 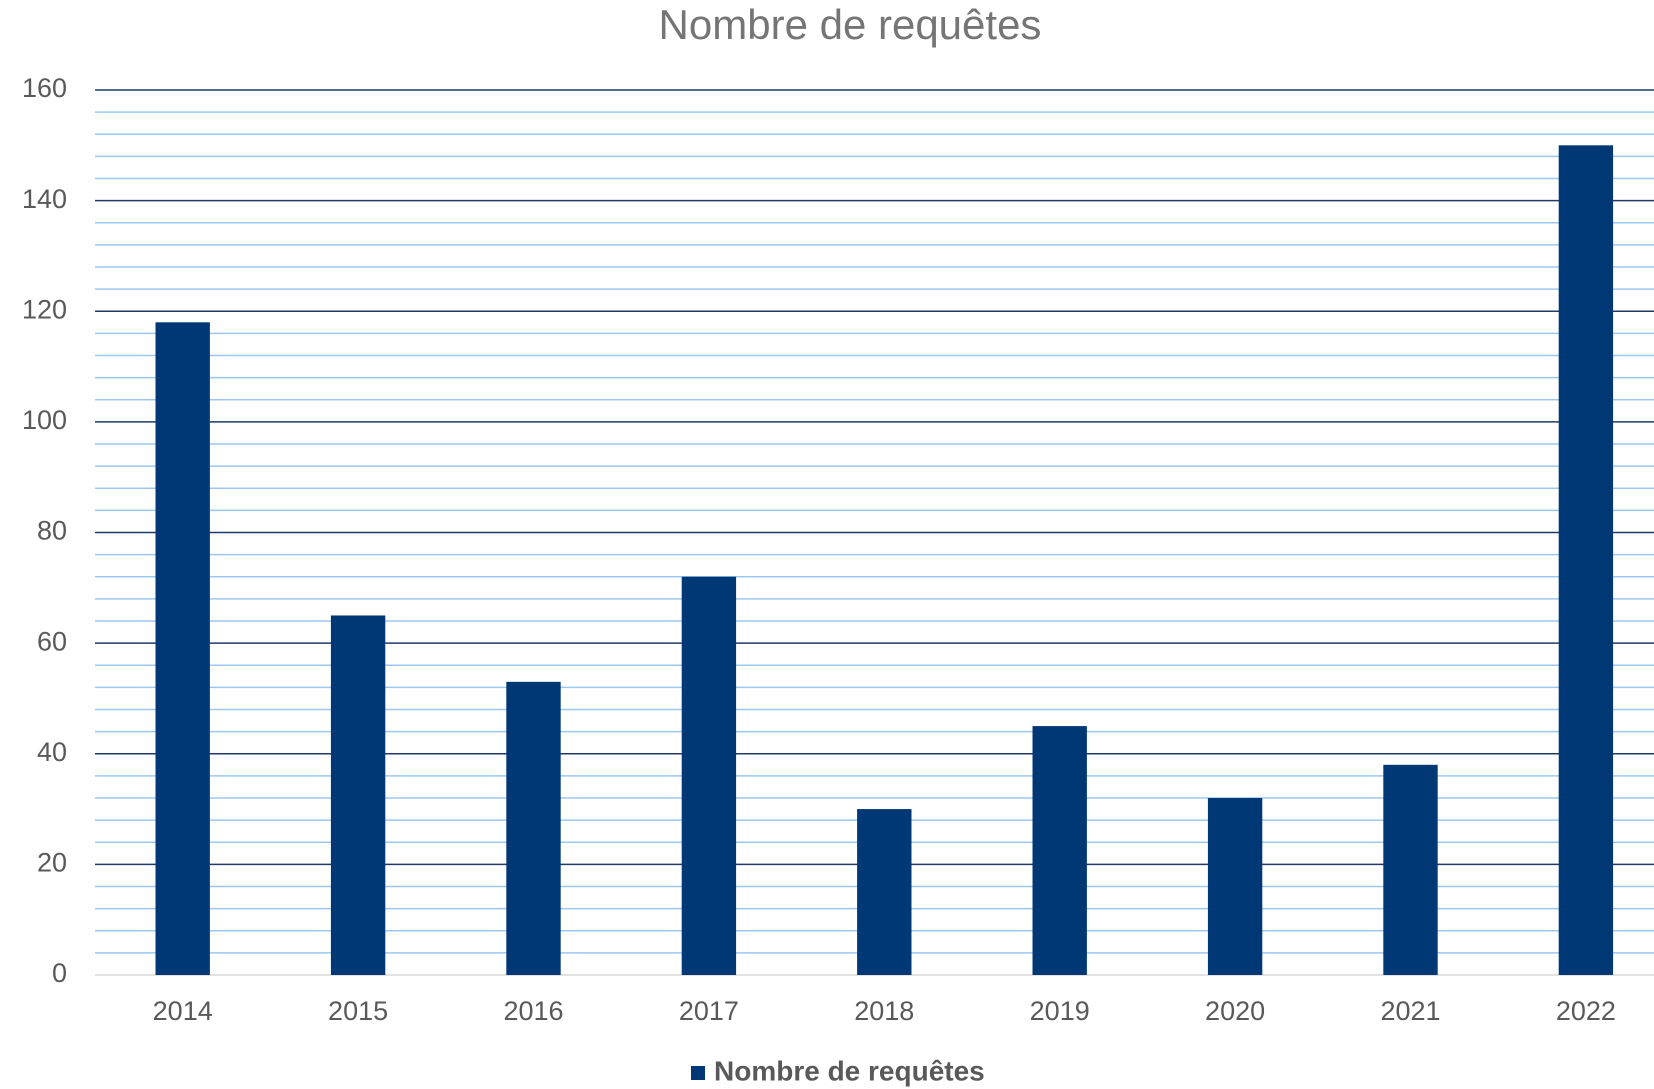 I want to click on y-tick-label: 20, so click(x=52, y=863).